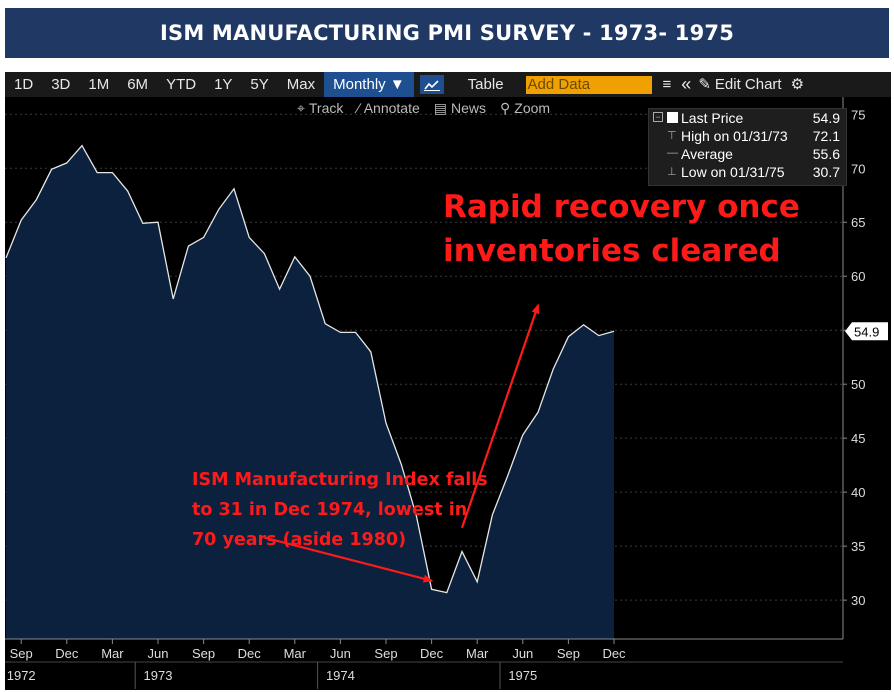  What do you see at coordinates (358, 108) in the screenshot?
I see `annotate-line-icon: ∕` at bounding box center [358, 108].